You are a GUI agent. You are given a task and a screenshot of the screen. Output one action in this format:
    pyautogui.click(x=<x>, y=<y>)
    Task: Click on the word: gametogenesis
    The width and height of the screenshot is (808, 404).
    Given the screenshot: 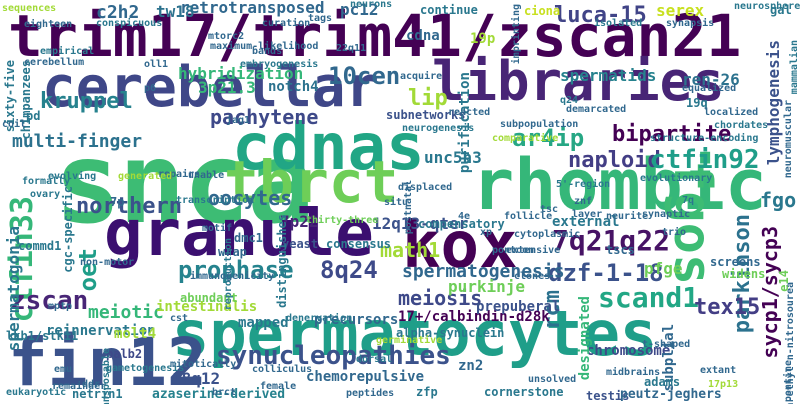 What is the action you would take?
    pyautogui.click(x=145, y=368)
    